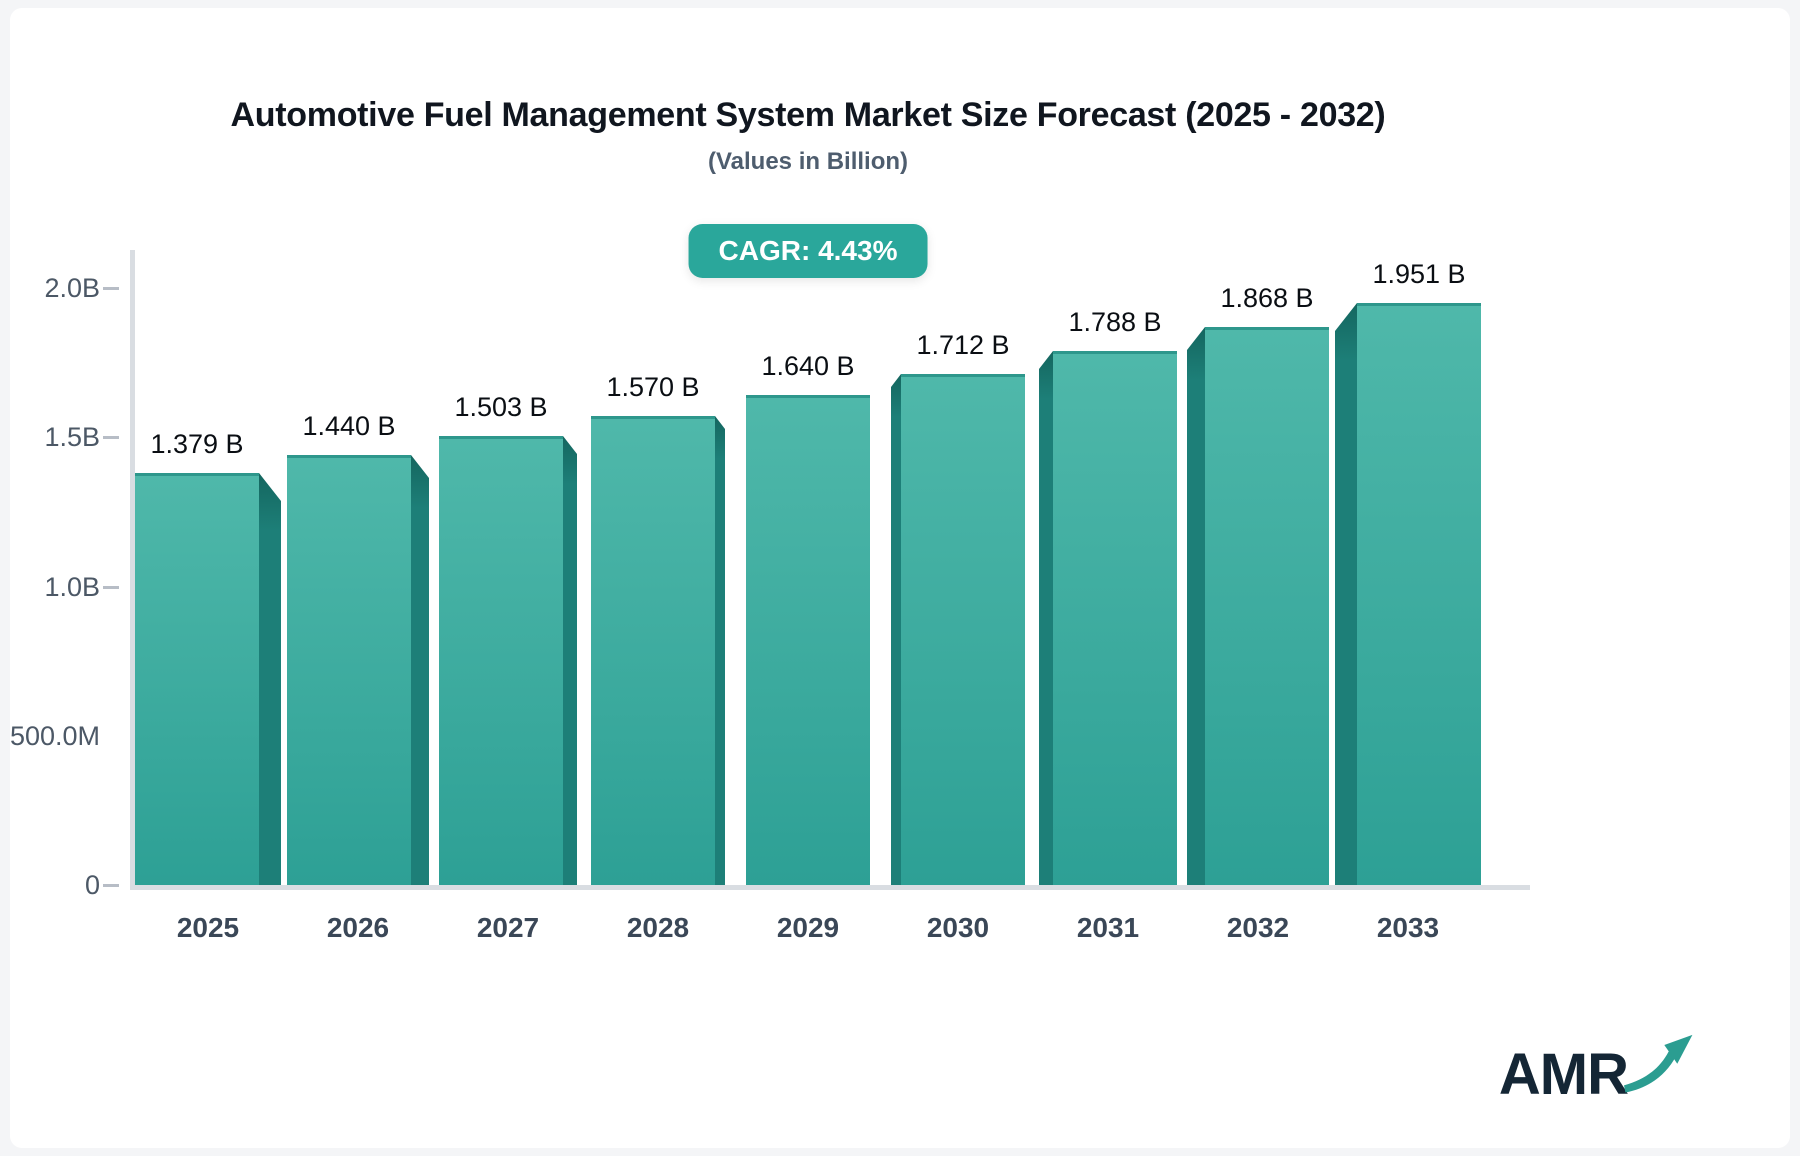  I want to click on bar-value-label-2029: 1.640 B, so click(808, 366).